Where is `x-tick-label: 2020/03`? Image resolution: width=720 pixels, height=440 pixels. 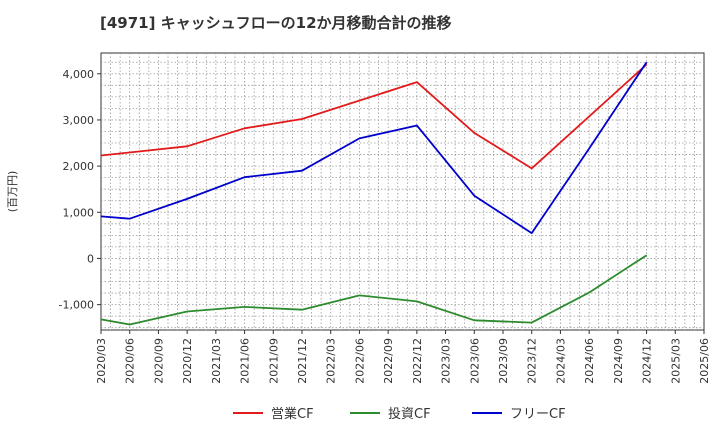 x-tick-label: 2020/03 is located at coordinates (101, 361).